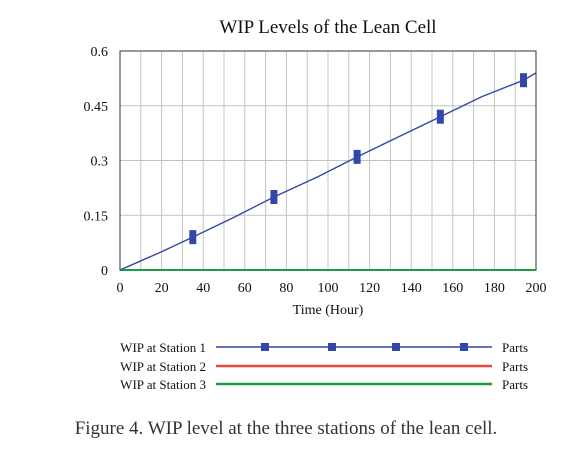  I want to click on x-axis-ticks: 0 20 40 60 80 100 120 140 160 180 200, so click(332, 288).